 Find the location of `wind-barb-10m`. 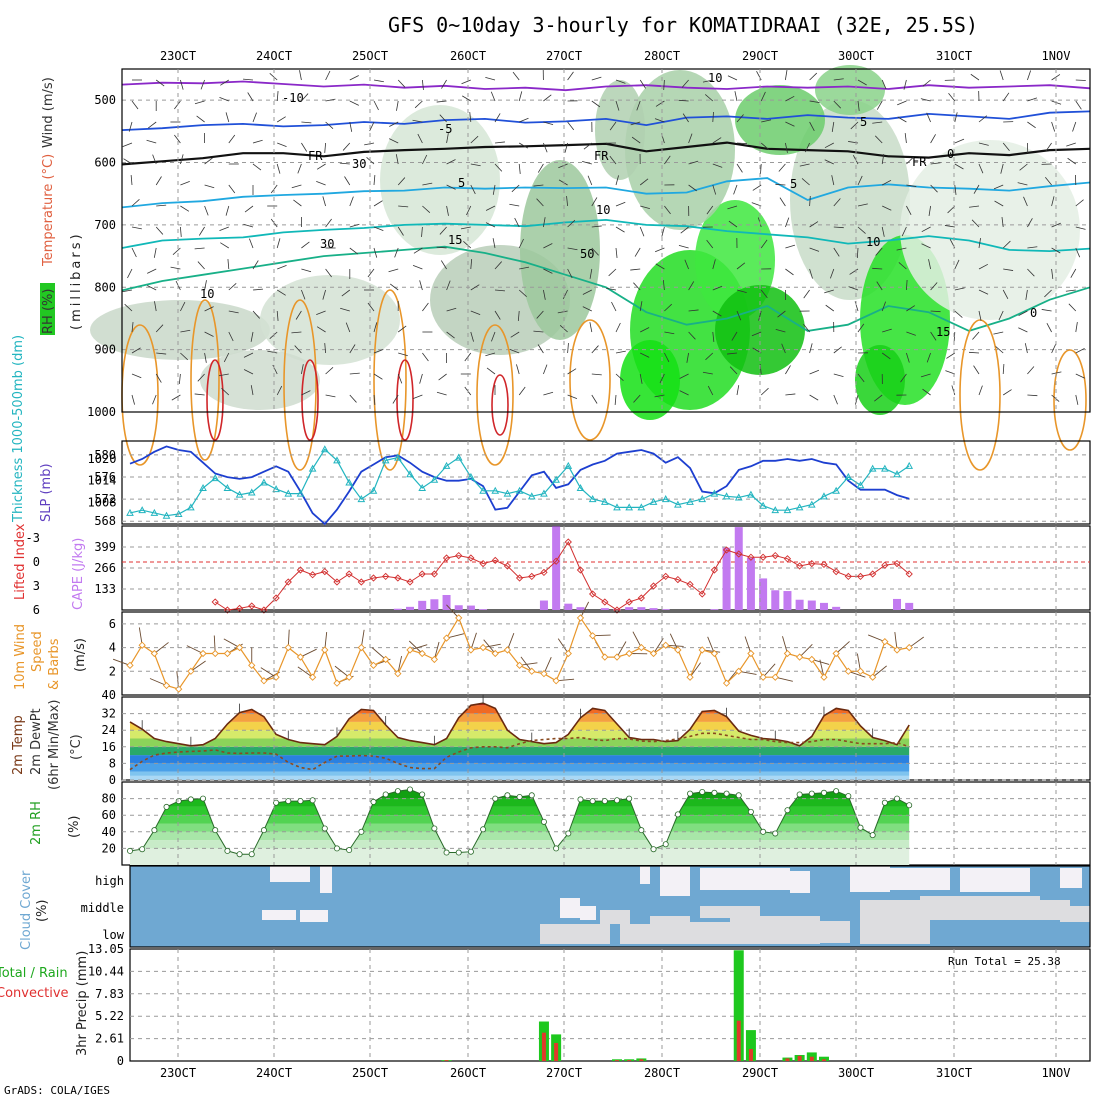

wind-barb-10m is located at coordinates (161, 648).